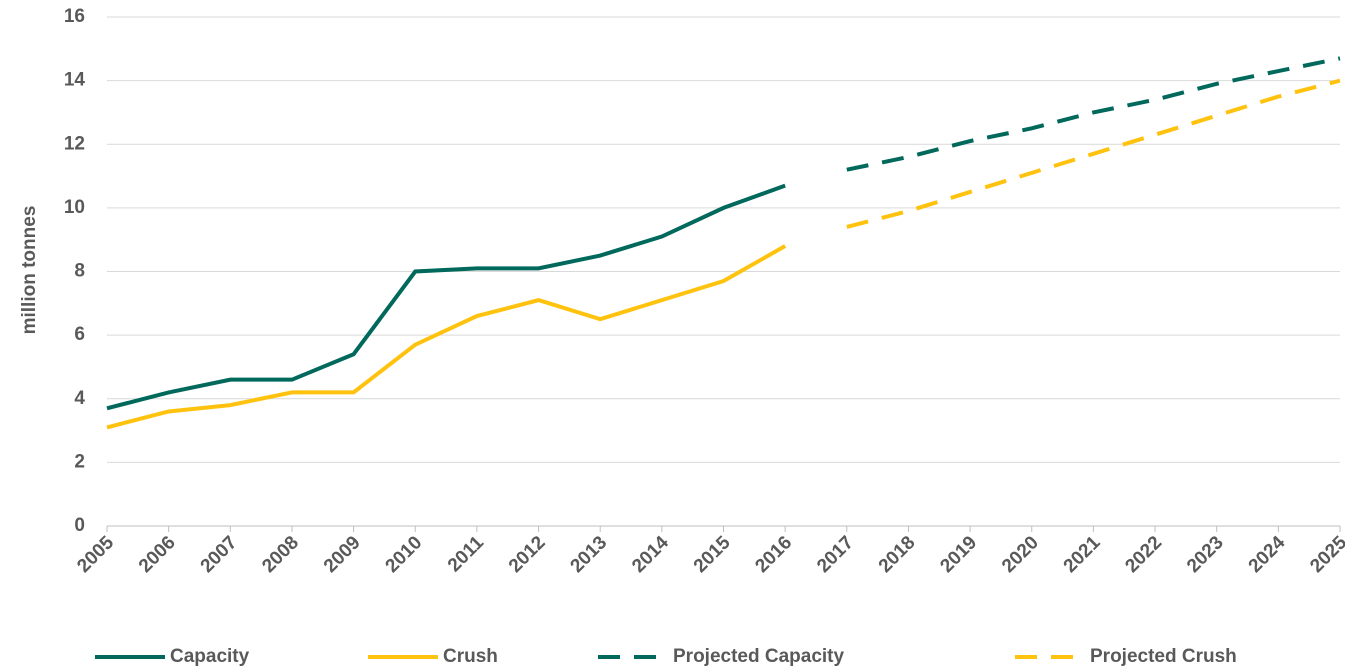 The width and height of the screenshot is (1345, 672). What do you see at coordinates (79, 398) in the screenshot?
I see `y-tick-label: 4` at bounding box center [79, 398].